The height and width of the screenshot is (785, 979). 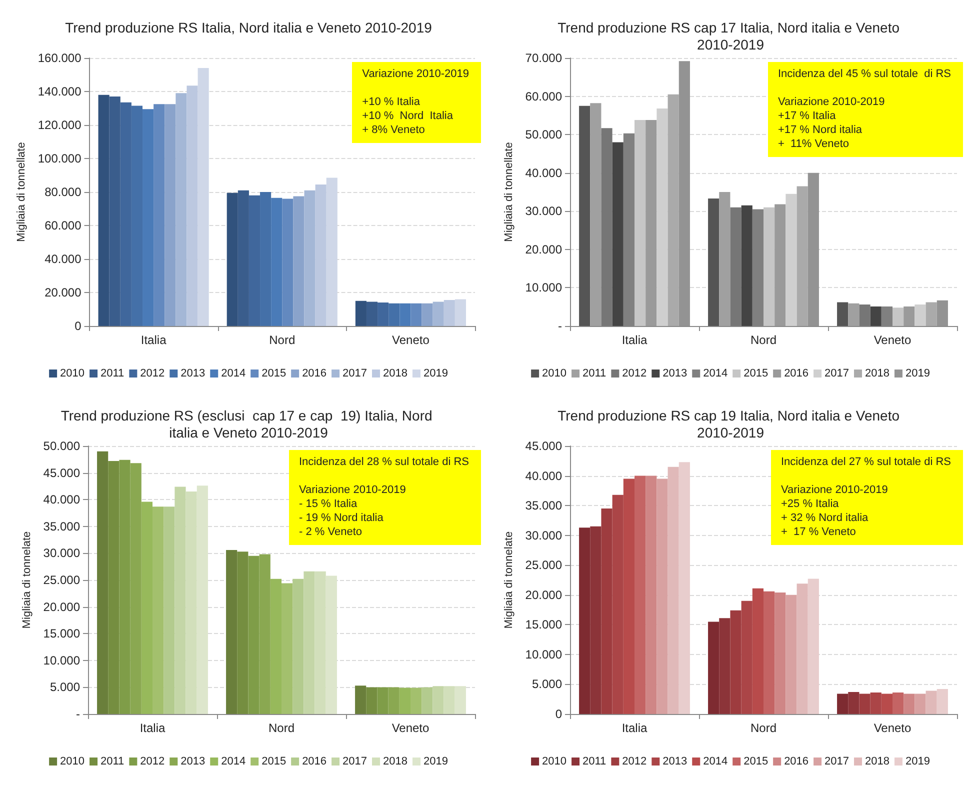 I want to click on text: Incidenza del 27 % sul totale di RS Variazione 2010-2019 +25 % Italia + 32 % Nord italia + 17 % Veneto, so click(x=866, y=497).